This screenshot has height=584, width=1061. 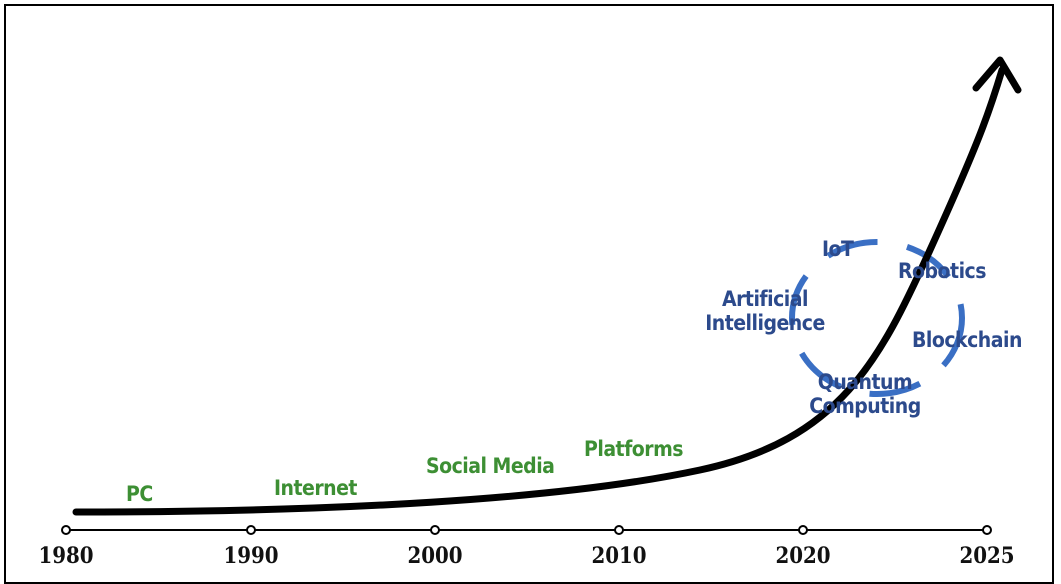 I want to click on era-label-internet: Internet, so click(x=315, y=488).